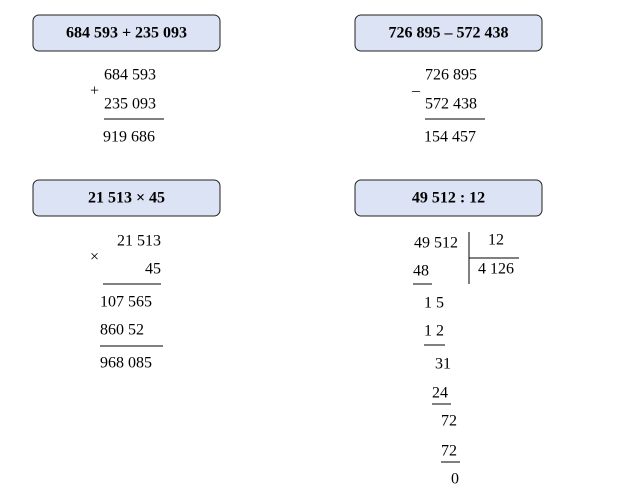 This screenshot has width=620, height=491. What do you see at coordinates (153, 269) in the screenshot?
I see `operand: 45` at bounding box center [153, 269].